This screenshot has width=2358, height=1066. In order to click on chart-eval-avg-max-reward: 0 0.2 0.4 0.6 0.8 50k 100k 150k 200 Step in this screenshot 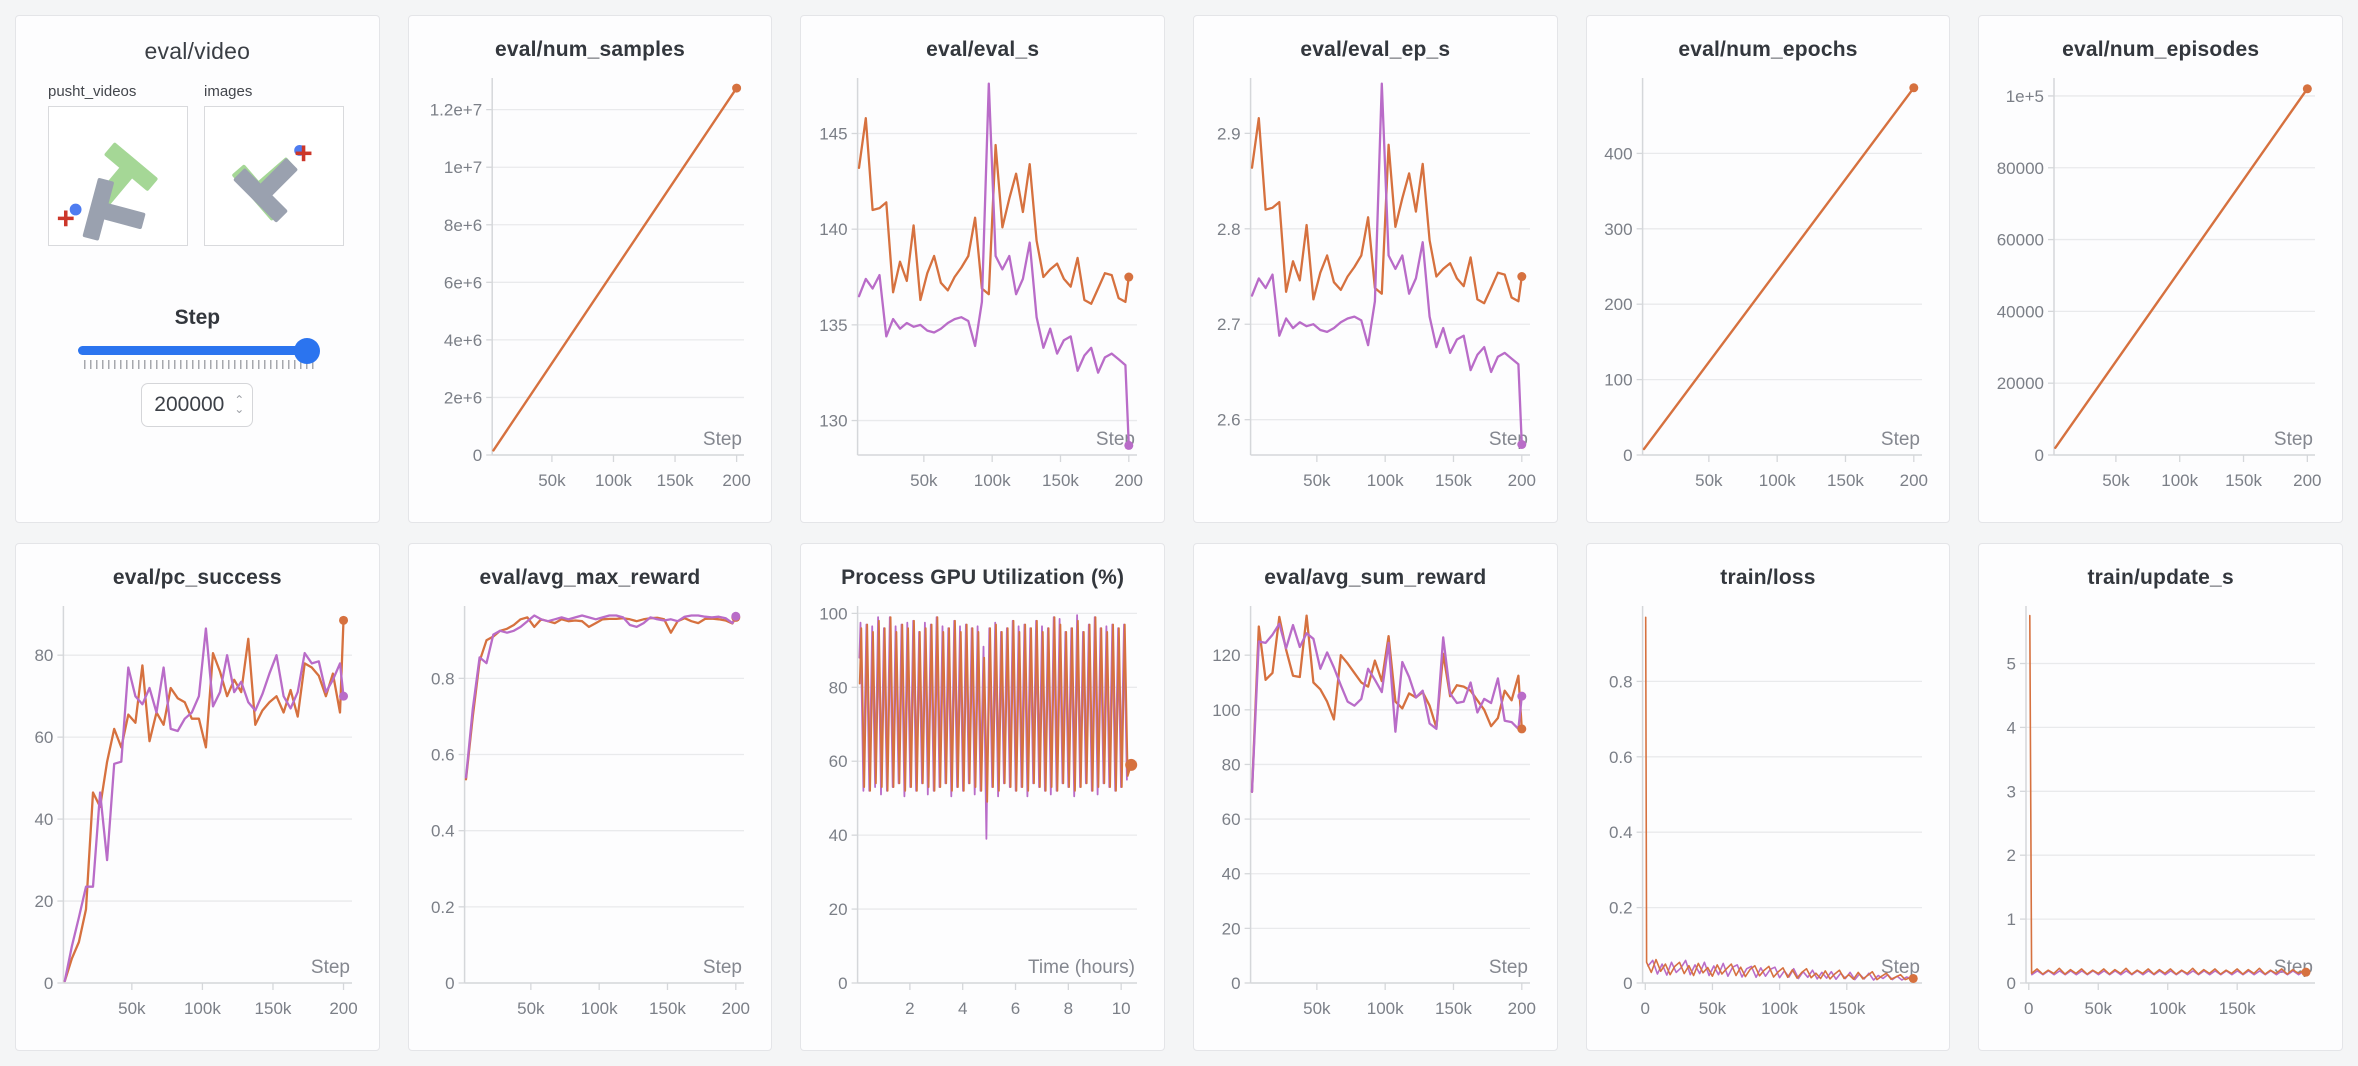, I will do `click(589, 819)`.